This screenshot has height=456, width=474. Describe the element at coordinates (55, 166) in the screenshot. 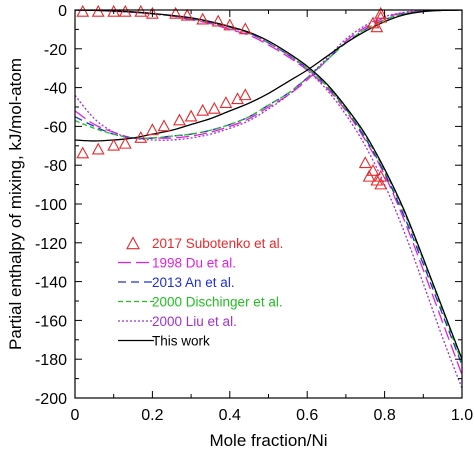

I see `y-tick-label: -80` at that location.